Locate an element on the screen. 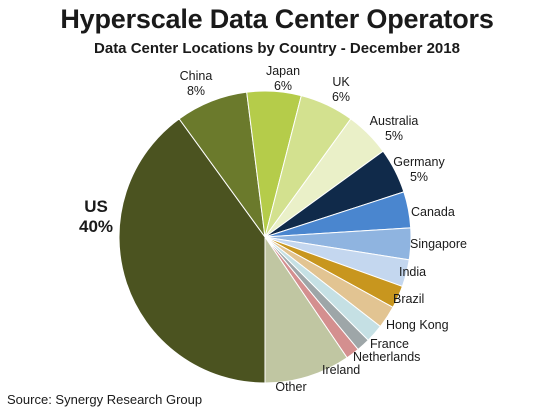 The image size is (554, 417). slice-name-ireland: Ireland is located at coordinates (341, 370).